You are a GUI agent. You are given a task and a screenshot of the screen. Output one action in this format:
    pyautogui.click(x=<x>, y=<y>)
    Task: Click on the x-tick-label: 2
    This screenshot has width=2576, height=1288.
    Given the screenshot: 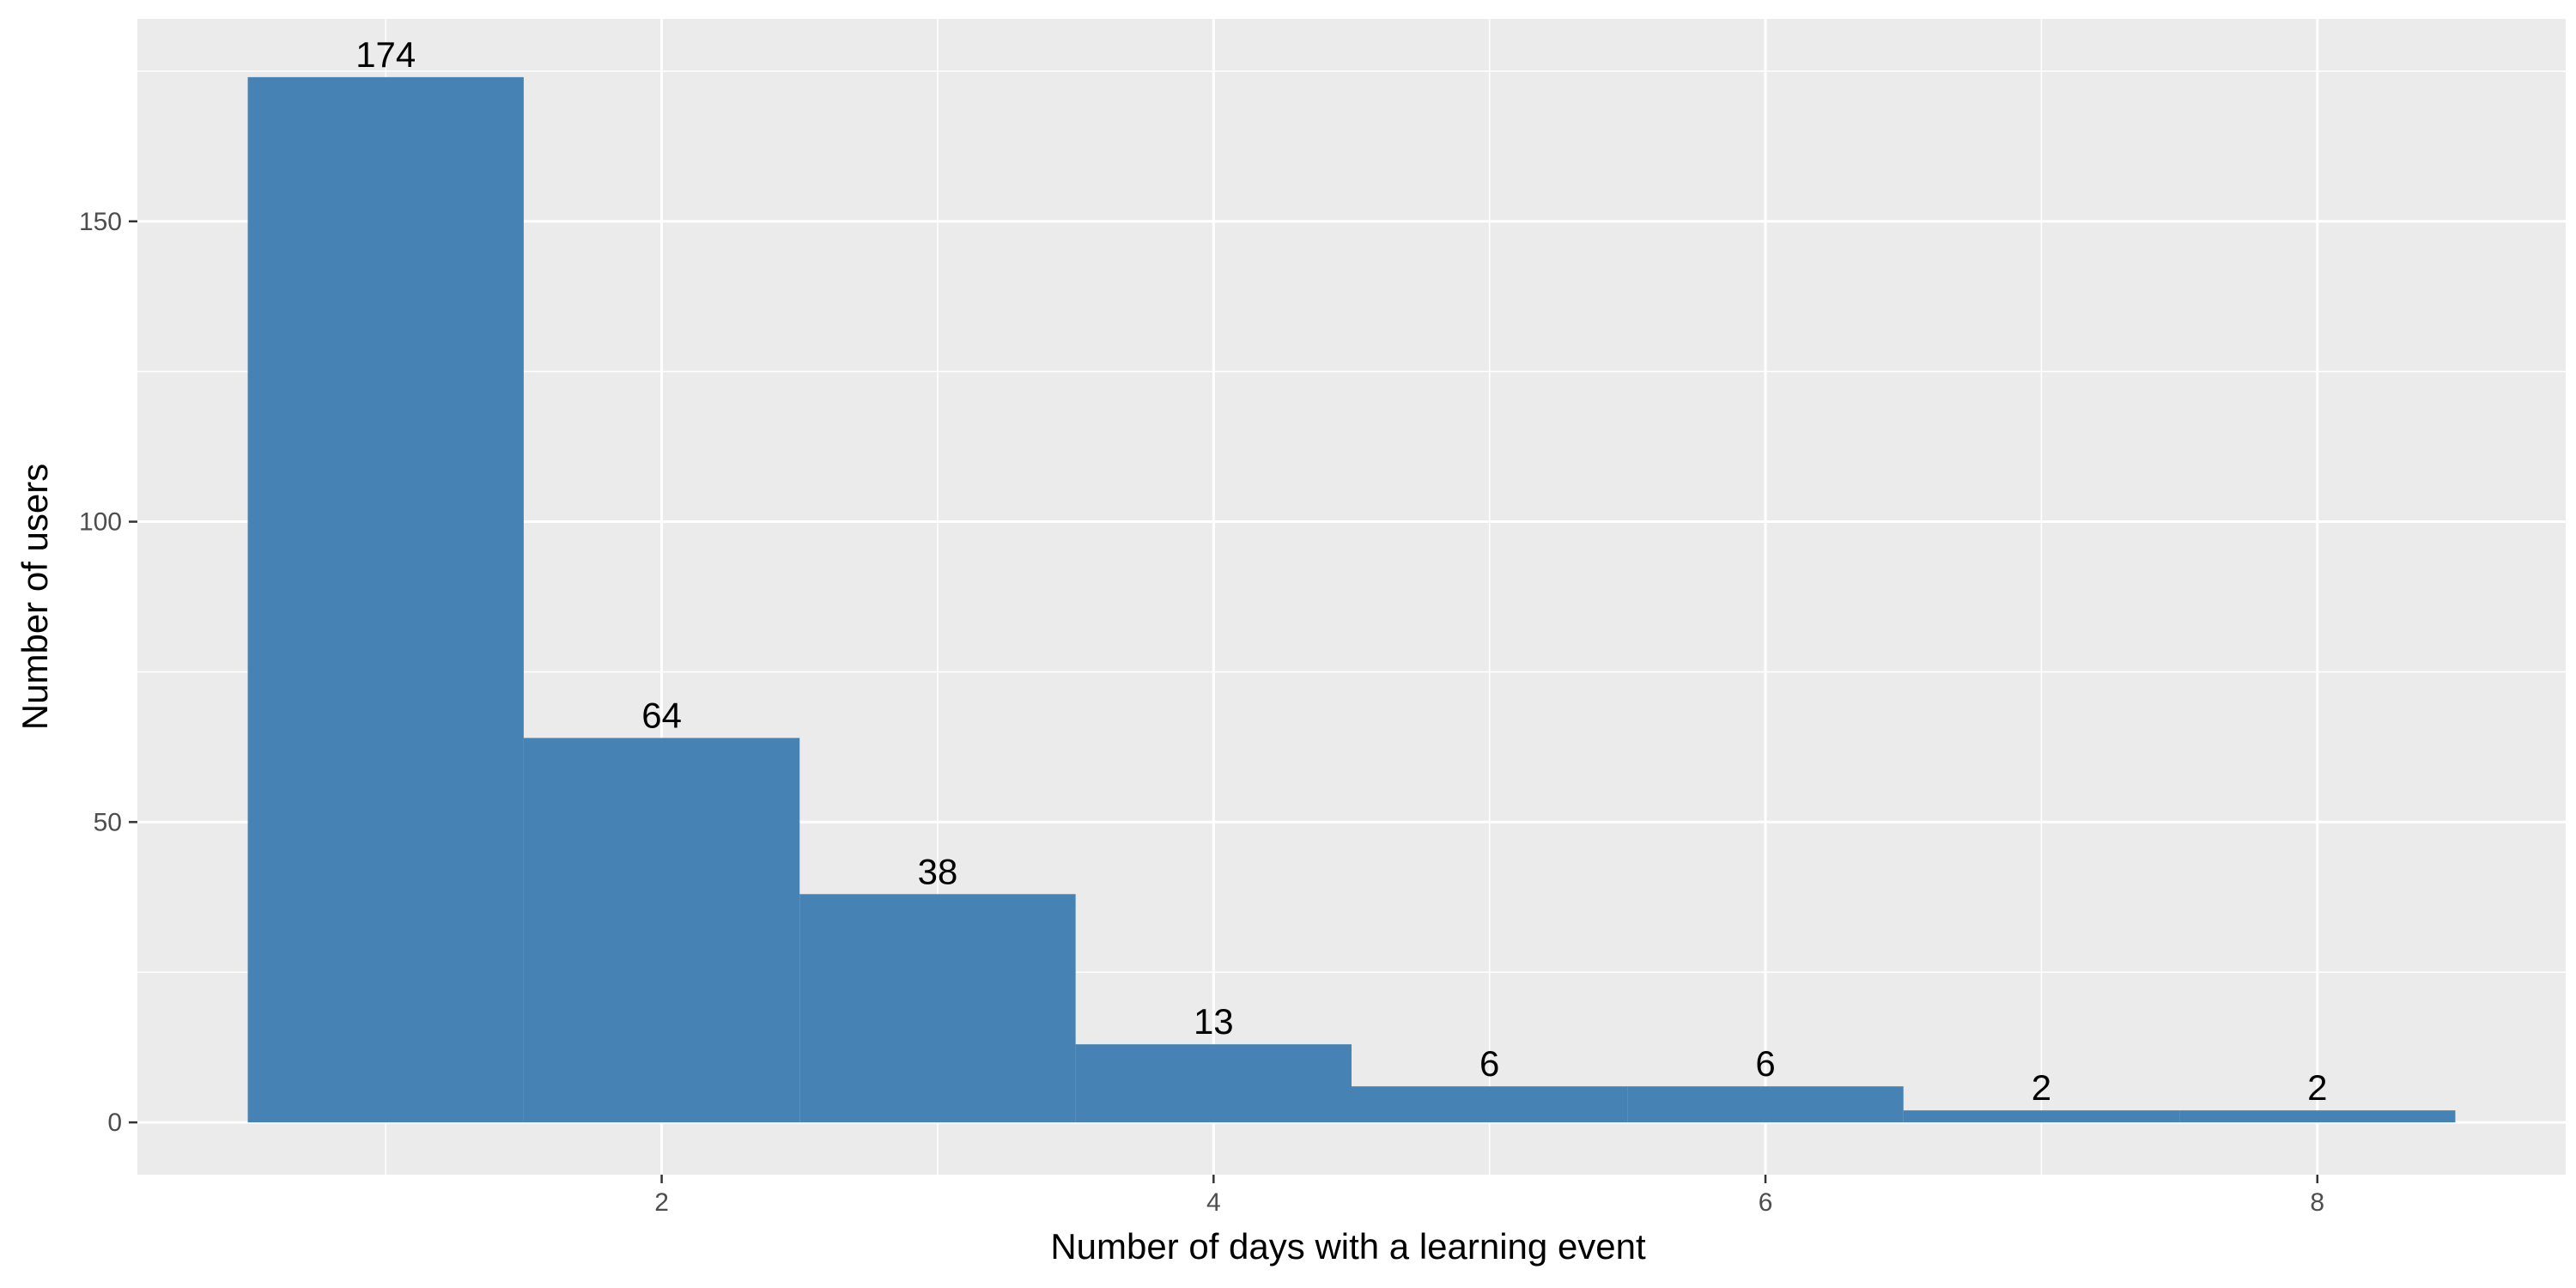 What is the action you would take?
    pyautogui.click(x=662, y=1202)
    